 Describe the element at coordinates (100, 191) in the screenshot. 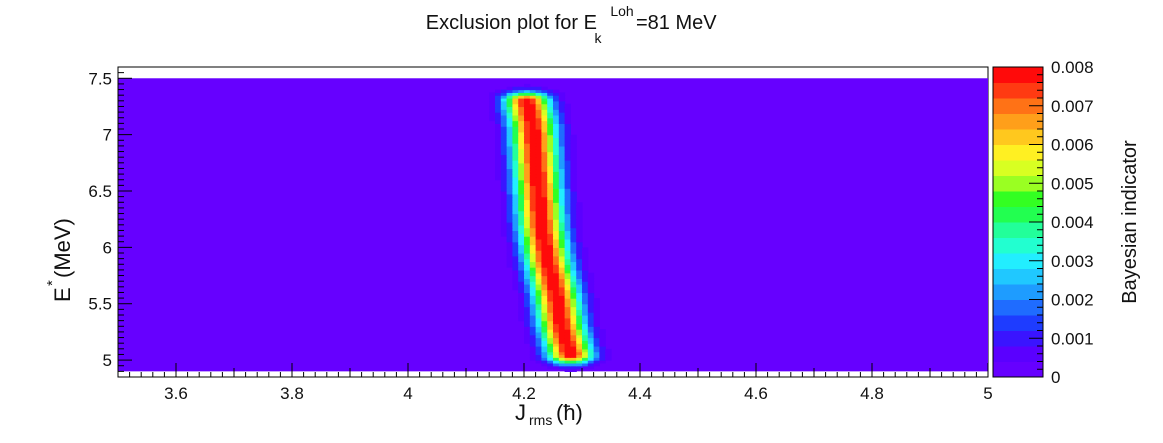

I see `y-tick-label: 6.5` at that location.